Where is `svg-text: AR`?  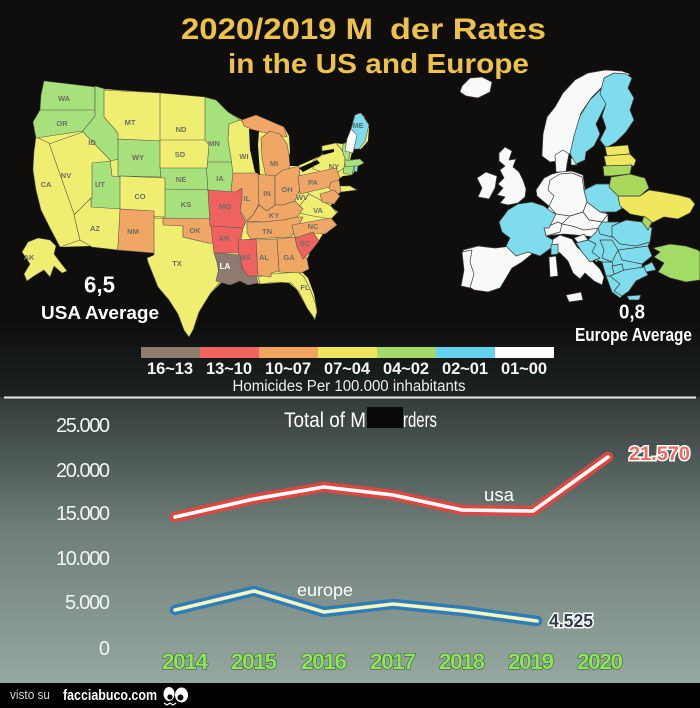
svg-text: AR is located at coordinates (224, 238).